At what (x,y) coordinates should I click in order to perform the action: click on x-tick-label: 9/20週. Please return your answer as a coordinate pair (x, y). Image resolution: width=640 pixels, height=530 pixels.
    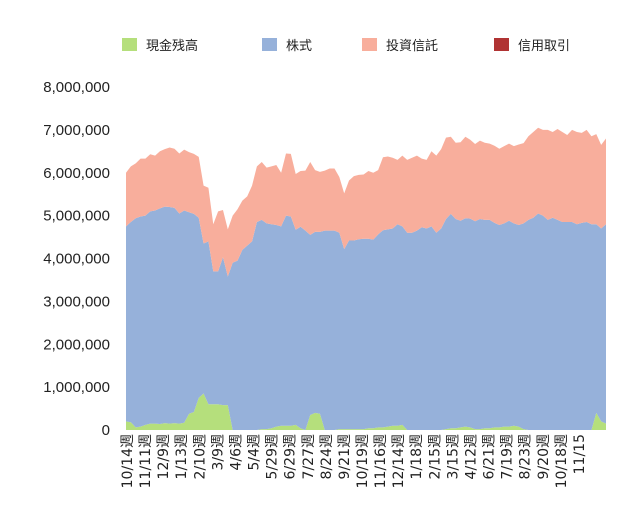
    Looking at the image, I should click on (544, 456).